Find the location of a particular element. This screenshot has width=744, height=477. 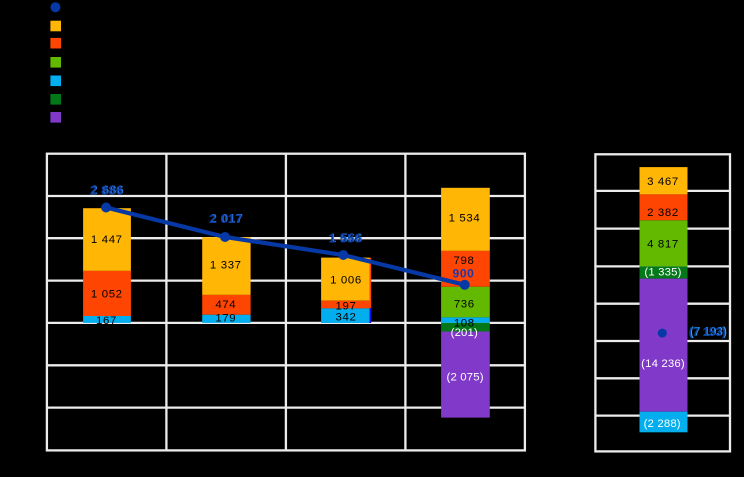

svg-text: 1 556 is located at coordinates (344, 239).